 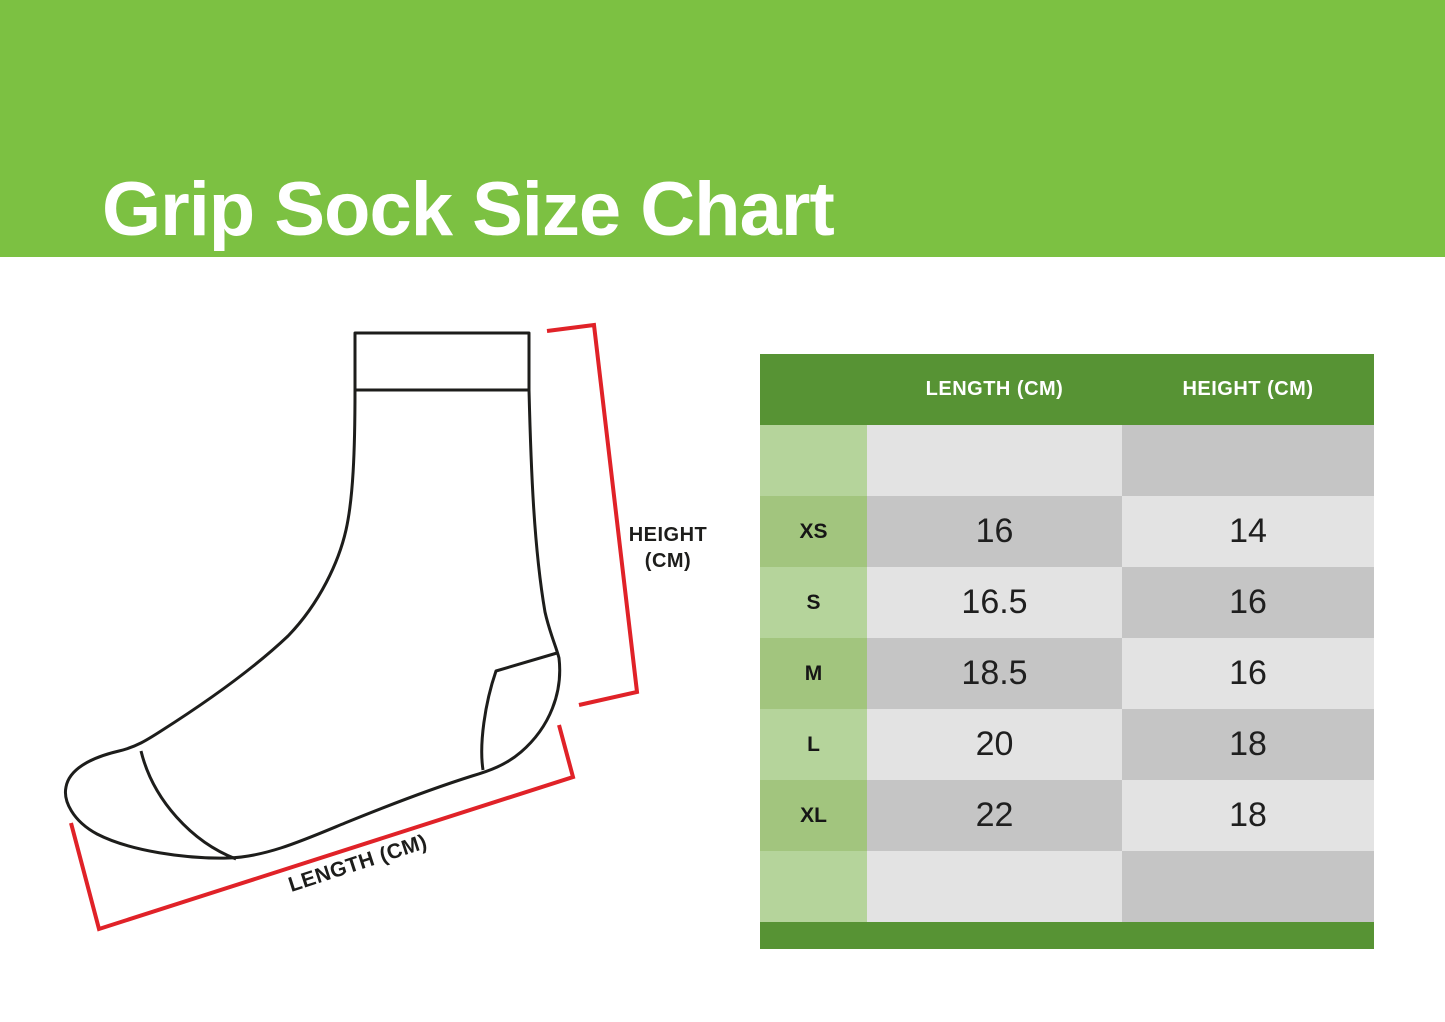 What do you see at coordinates (188, 805) in the screenshot?
I see `toe-seam` at bounding box center [188, 805].